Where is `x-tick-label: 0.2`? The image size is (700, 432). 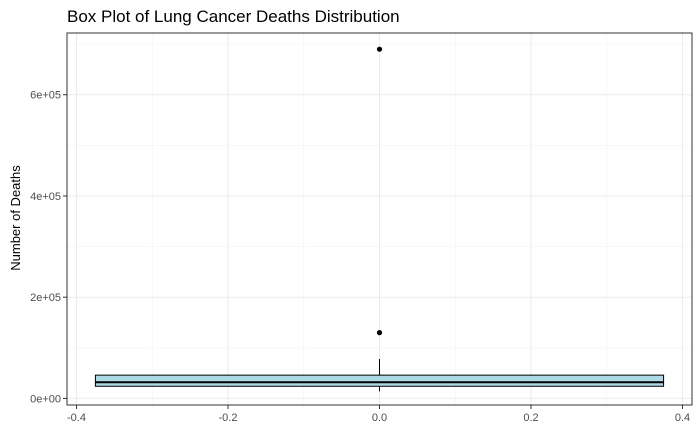 x-tick-label: 0.2 is located at coordinates (530, 418).